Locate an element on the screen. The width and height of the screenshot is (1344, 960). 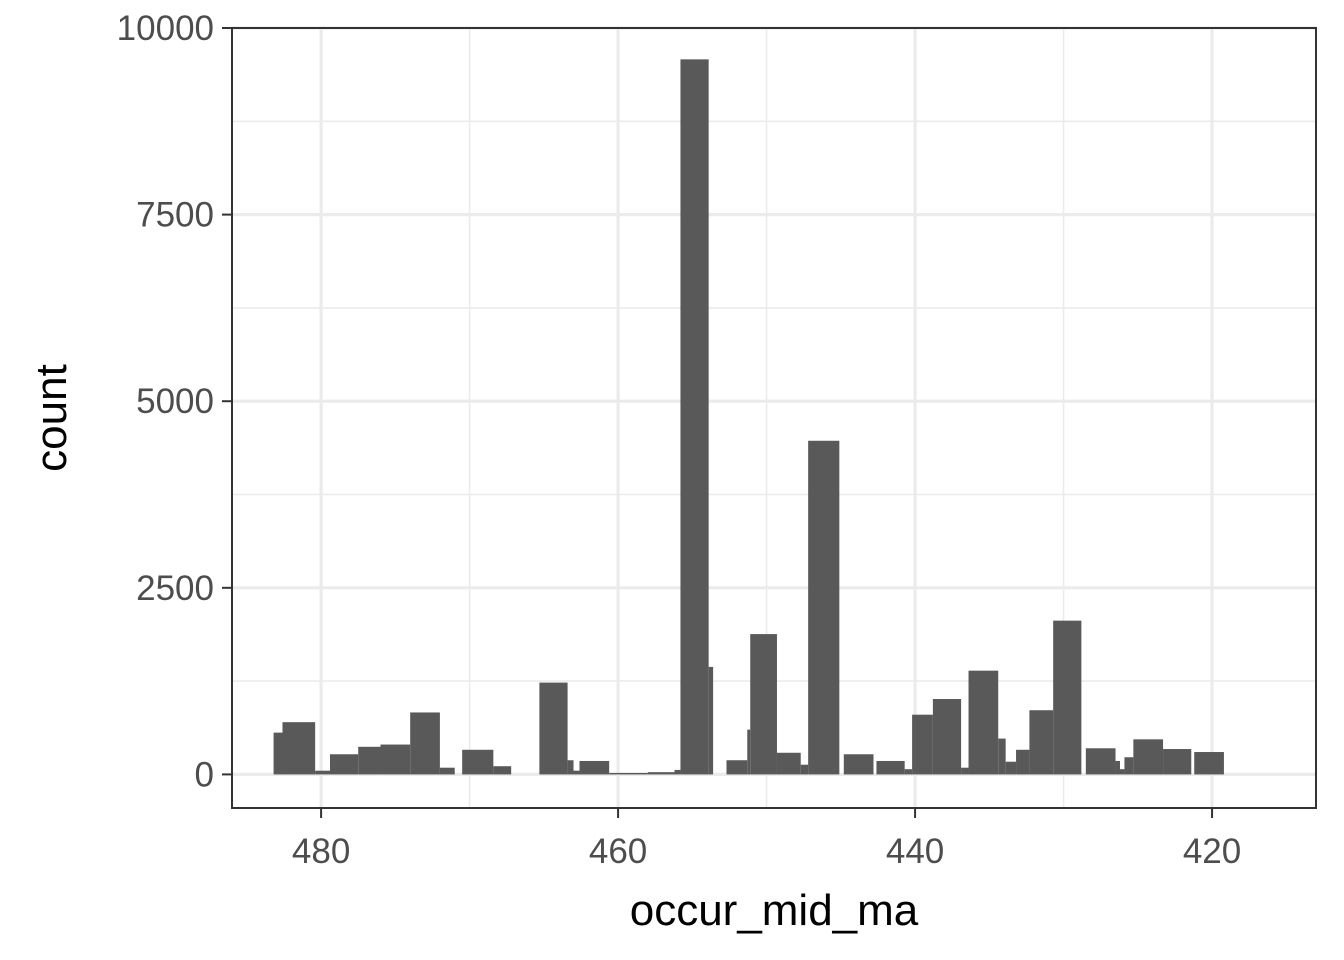
y-axis: 0 2500 5000 7500 10000 is located at coordinates (174, 401).